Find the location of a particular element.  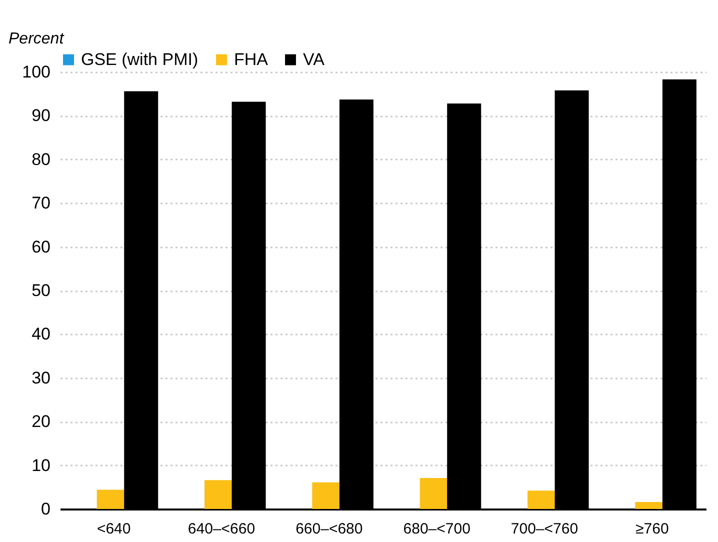

x-tick-label: <640 is located at coordinates (113, 529).